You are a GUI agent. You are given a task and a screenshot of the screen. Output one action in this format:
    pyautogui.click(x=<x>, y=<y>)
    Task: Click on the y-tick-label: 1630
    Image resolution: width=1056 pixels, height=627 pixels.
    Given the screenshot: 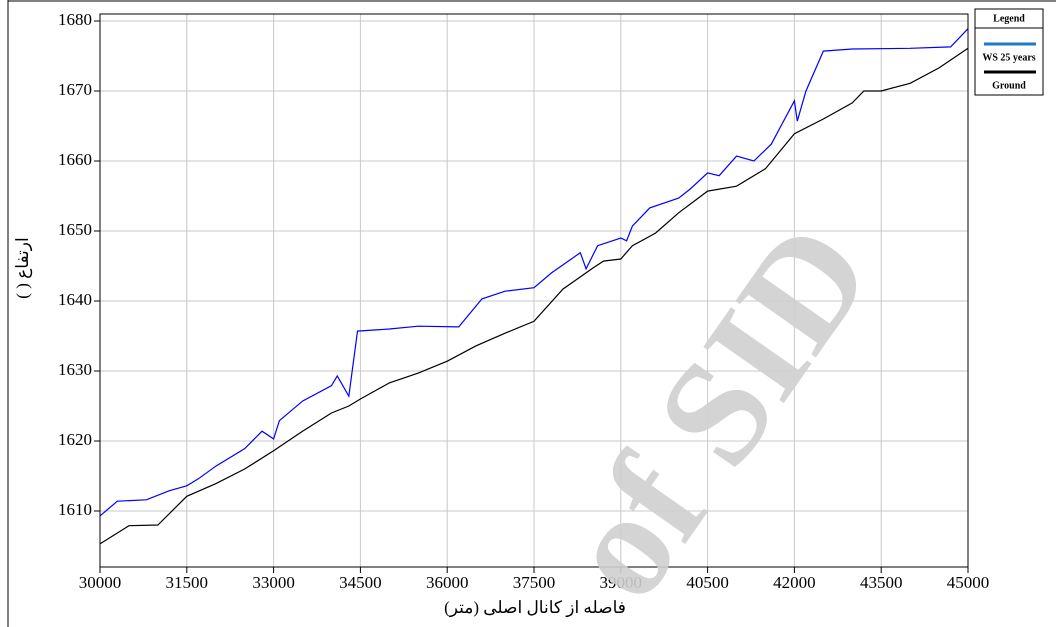 What is the action you would take?
    pyautogui.click(x=75, y=369)
    